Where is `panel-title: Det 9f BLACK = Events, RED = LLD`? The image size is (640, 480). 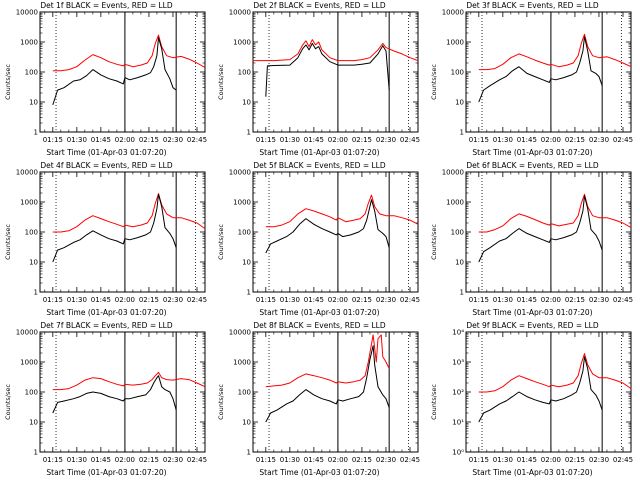
panel-title: Det 9f BLACK = Events, RED = LLD is located at coordinates (532, 325).